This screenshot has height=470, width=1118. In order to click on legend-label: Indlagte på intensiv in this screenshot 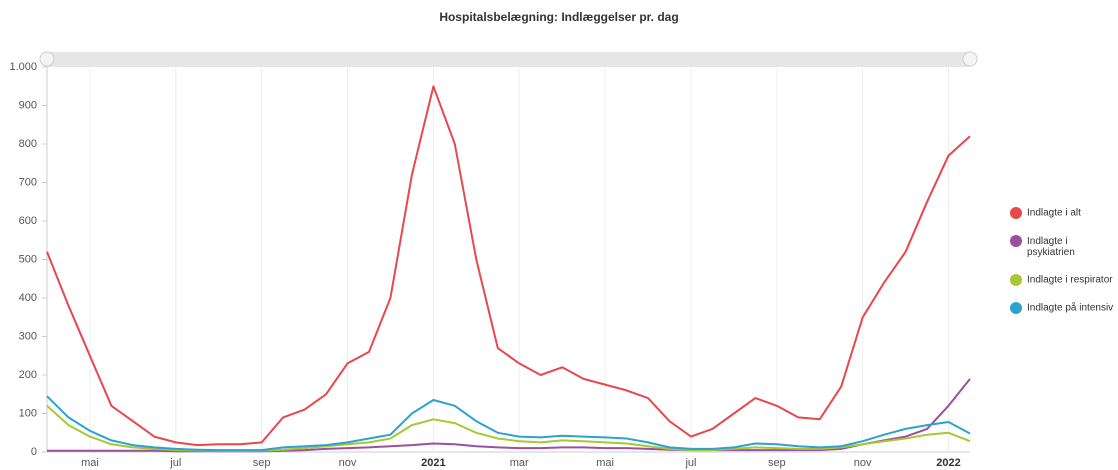, I will do `click(1070, 308)`.